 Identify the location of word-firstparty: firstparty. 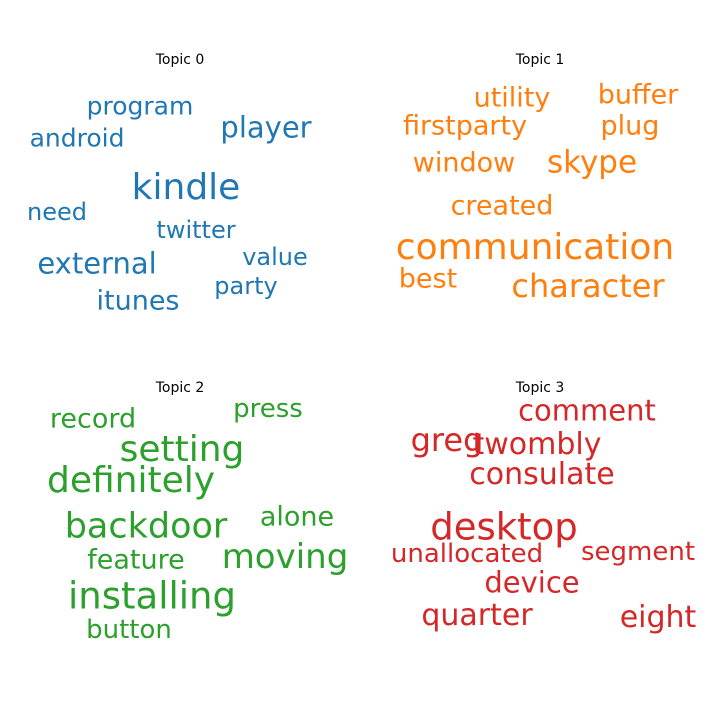
(465, 126).